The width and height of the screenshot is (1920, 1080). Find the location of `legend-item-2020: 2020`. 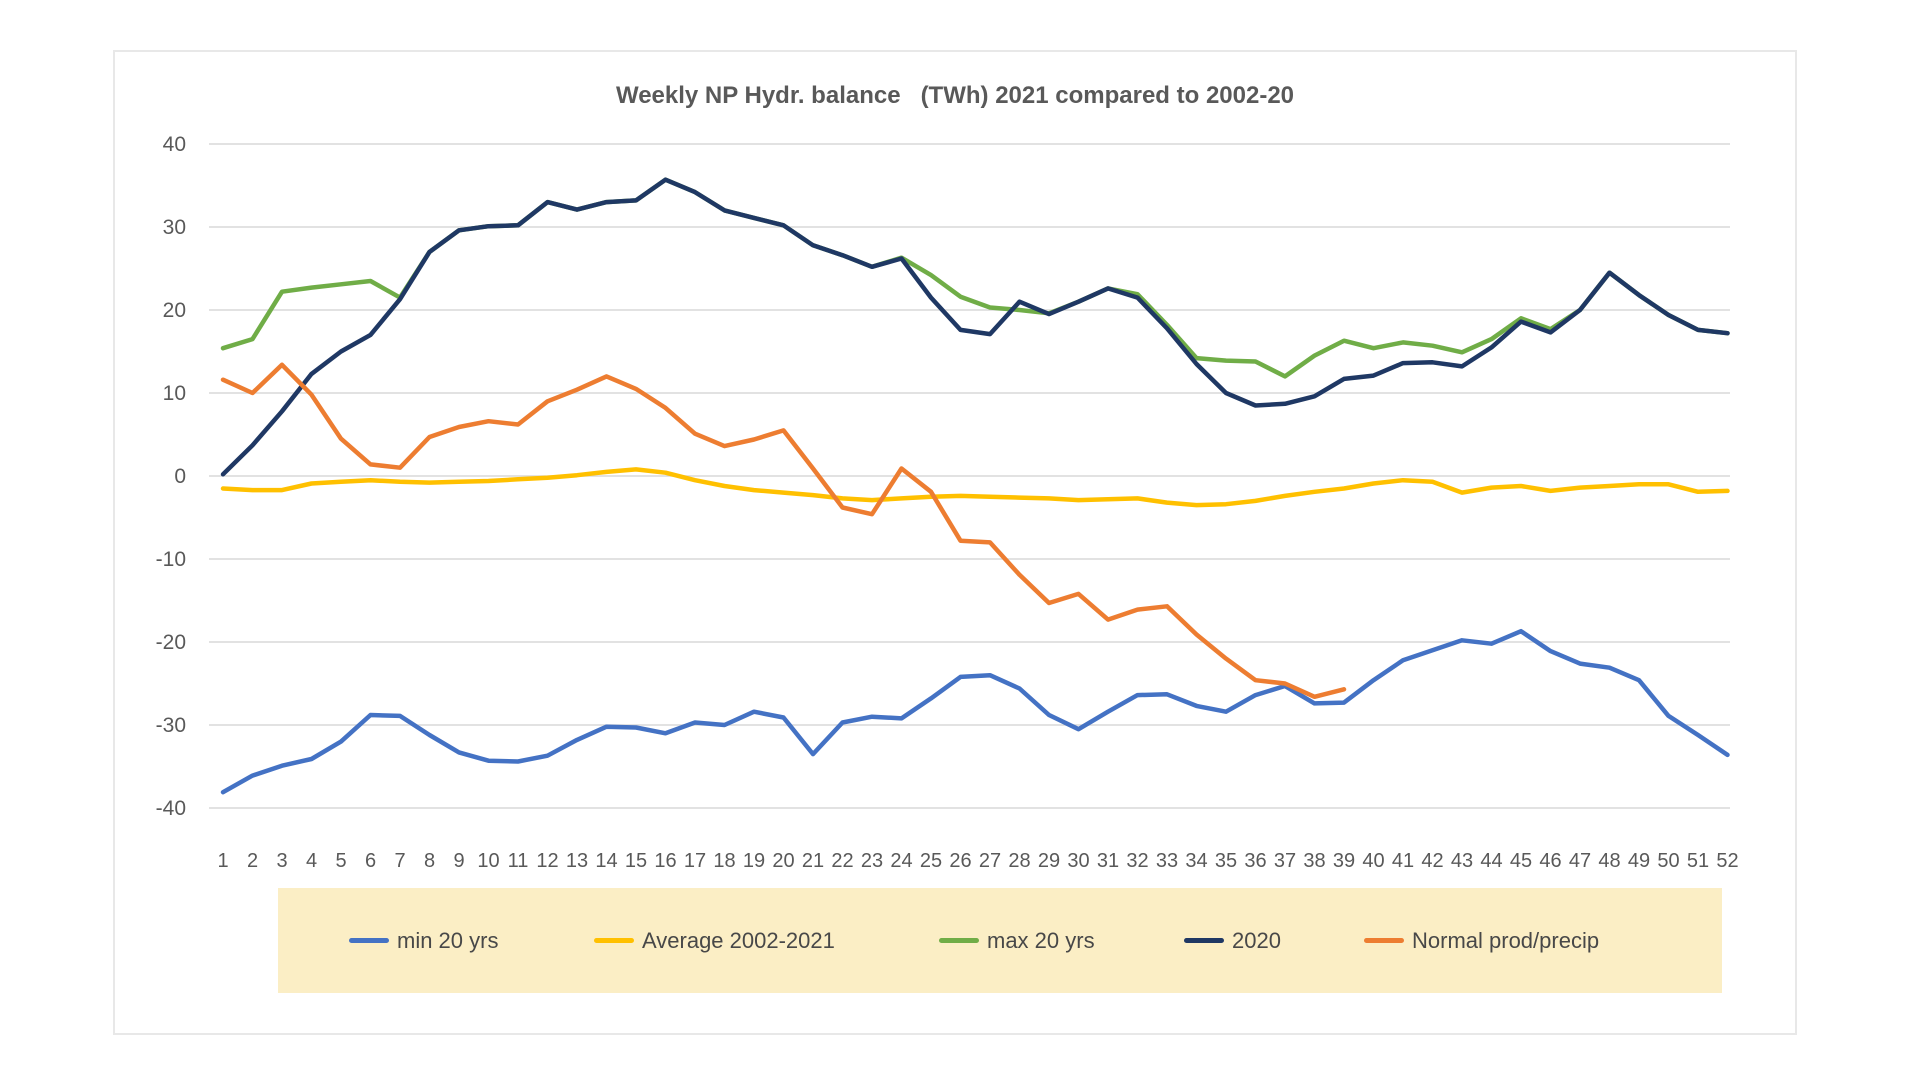

legend-item-2020: 2020 is located at coordinates (1232, 940).